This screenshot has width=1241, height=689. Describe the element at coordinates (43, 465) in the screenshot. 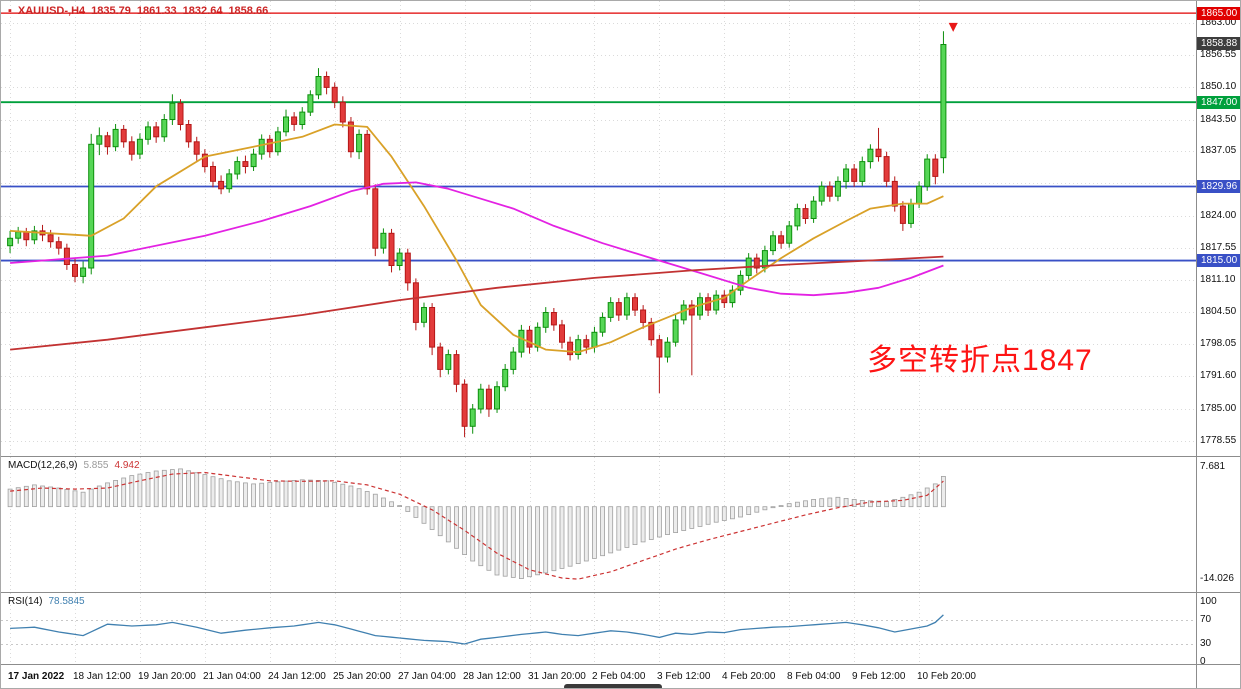

I see `macd-name: MACD(12,26,9)` at that location.